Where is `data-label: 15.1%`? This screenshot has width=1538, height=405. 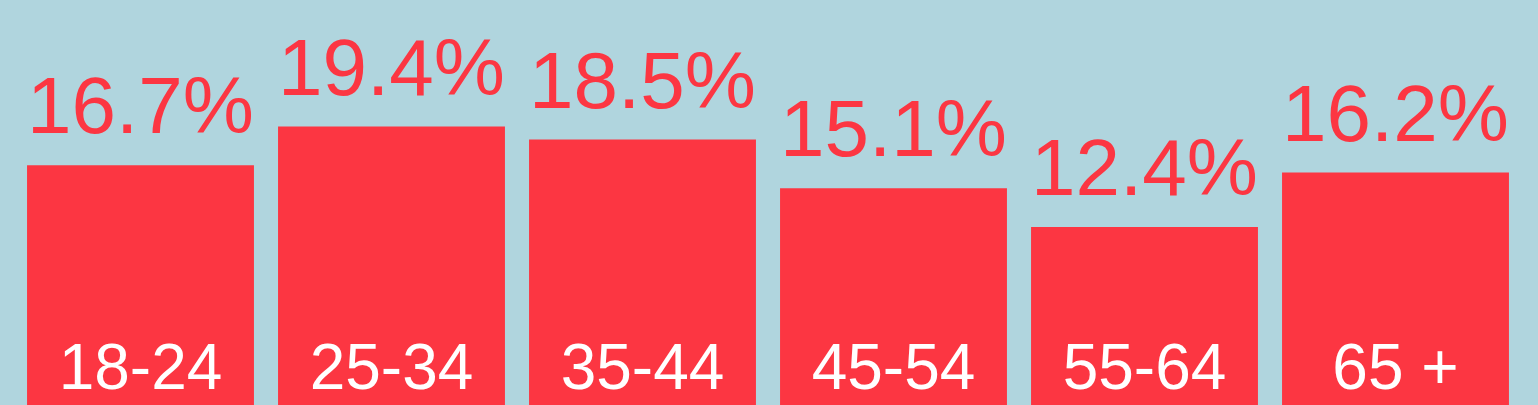
data-label: 15.1% is located at coordinates (893, 129).